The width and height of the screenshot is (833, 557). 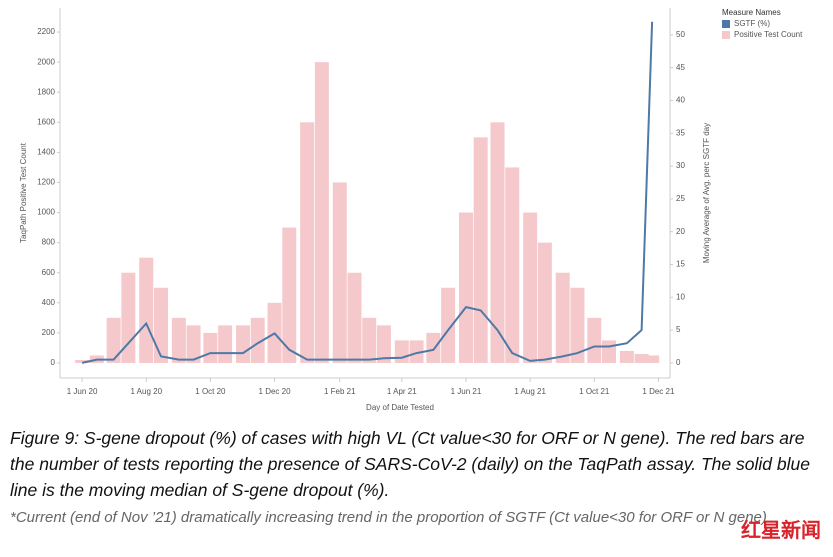 What do you see at coordinates (751, 12) in the screenshot?
I see `legend-title: Measure Names` at bounding box center [751, 12].